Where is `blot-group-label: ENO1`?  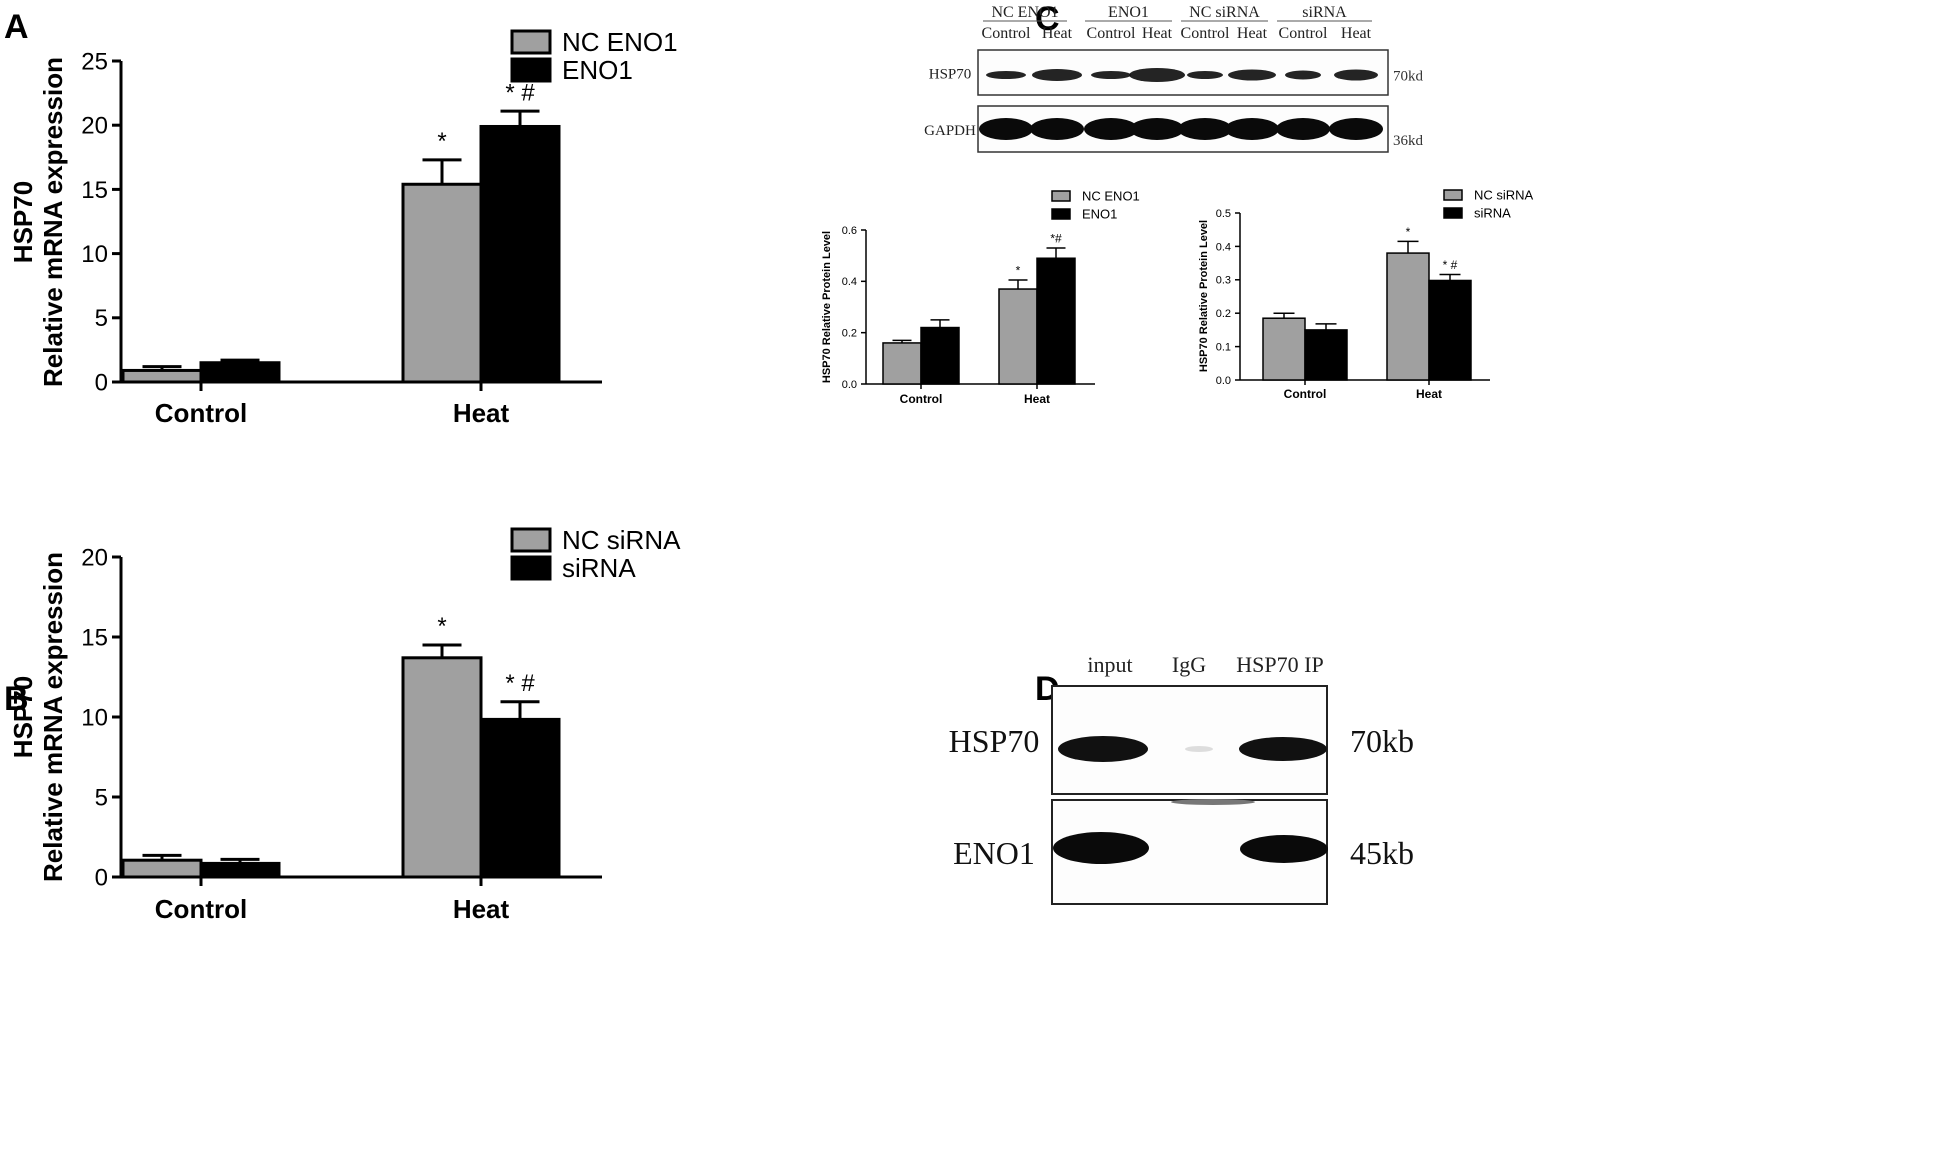 blot-group-label: ENO1 is located at coordinates (1128, 12).